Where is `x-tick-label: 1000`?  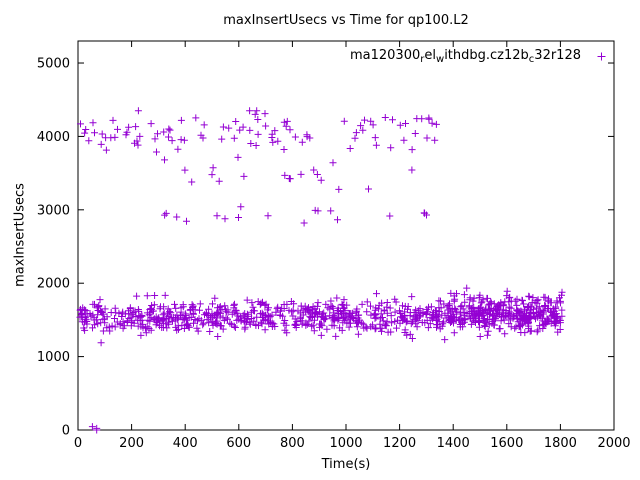 x-tick-label: 1000 is located at coordinates (345, 443).